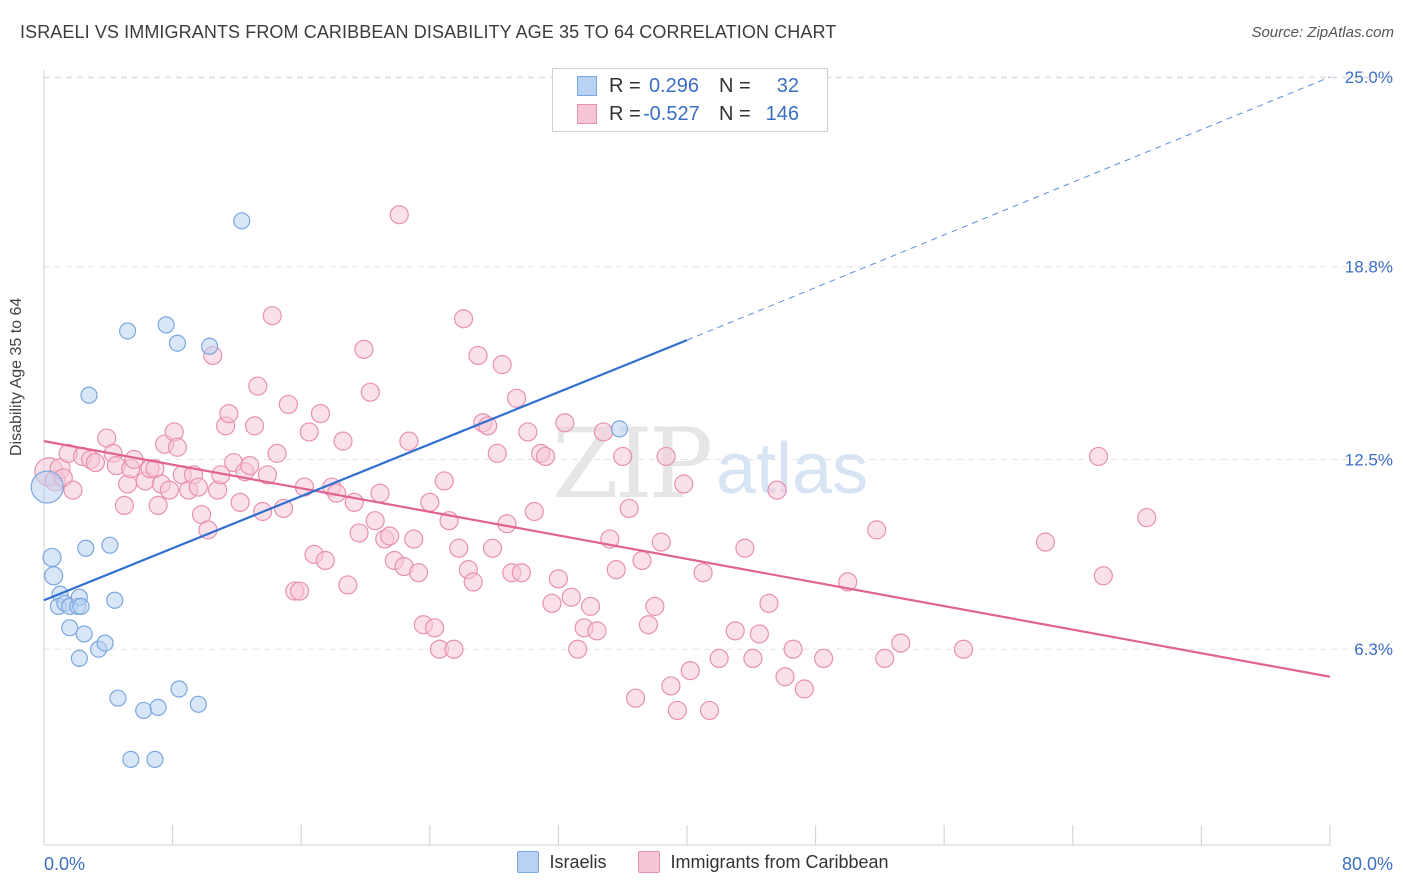 The image size is (1406, 892). Describe the element at coordinates (782, 113) in the screenshot. I see `legend-n-value: 146` at that location.